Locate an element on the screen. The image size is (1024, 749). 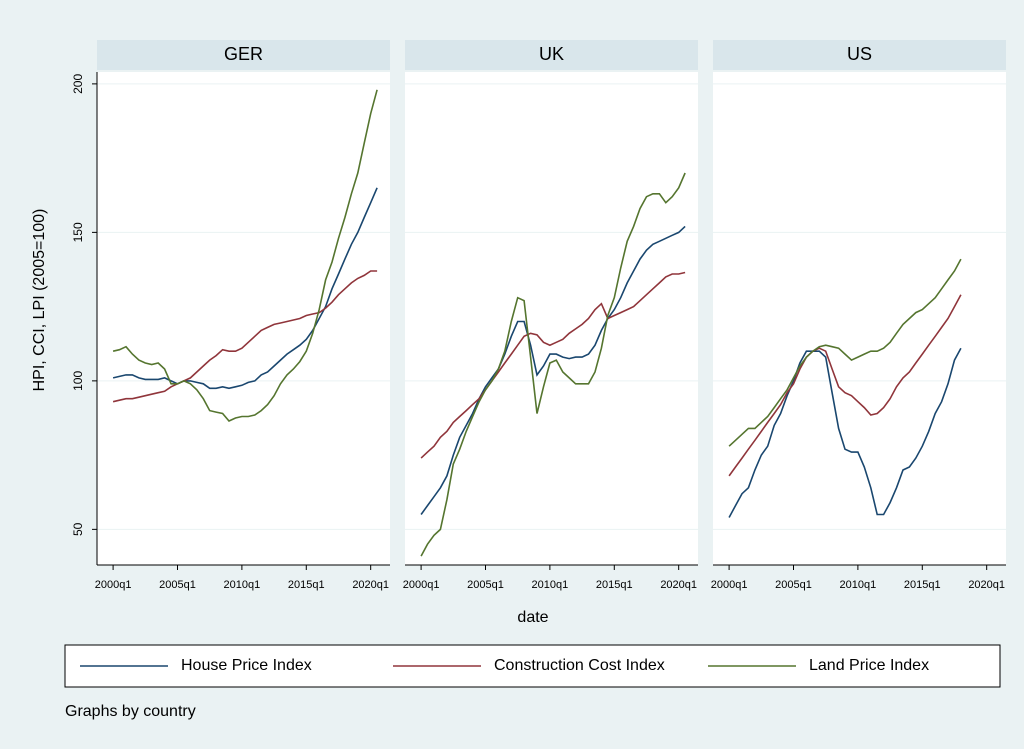
note: Graphs by country is located at coordinates (130, 711).